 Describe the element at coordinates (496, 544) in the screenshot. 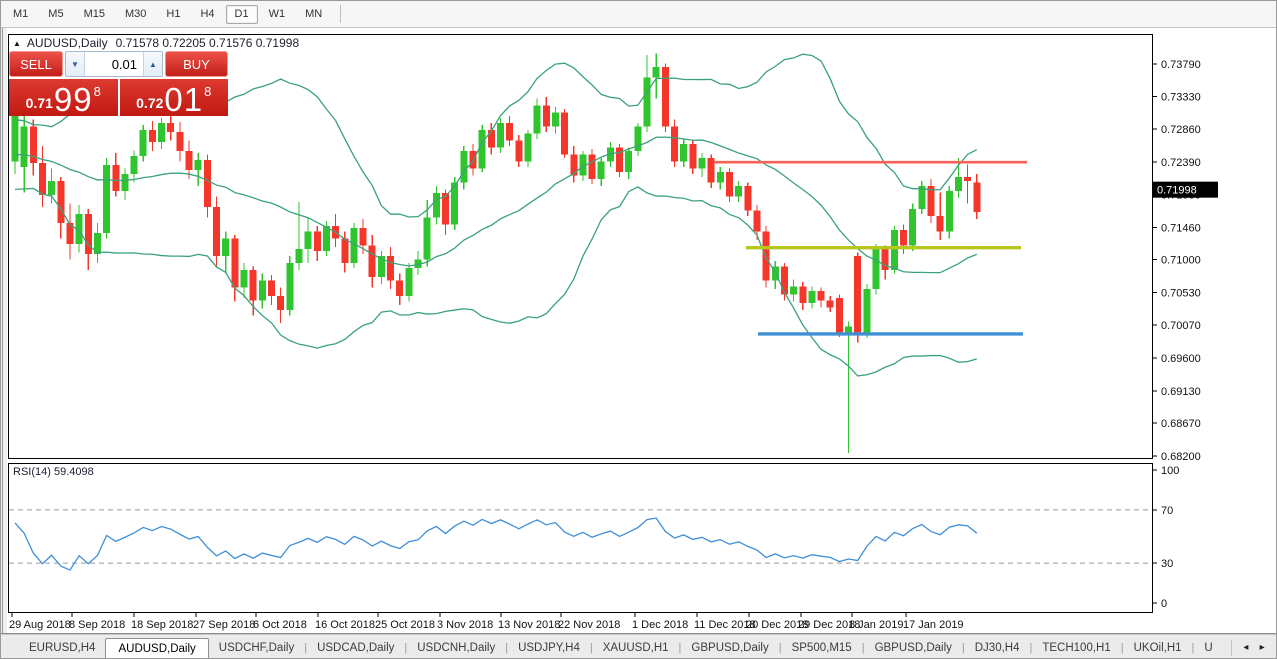

I see `rsi-line` at that location.